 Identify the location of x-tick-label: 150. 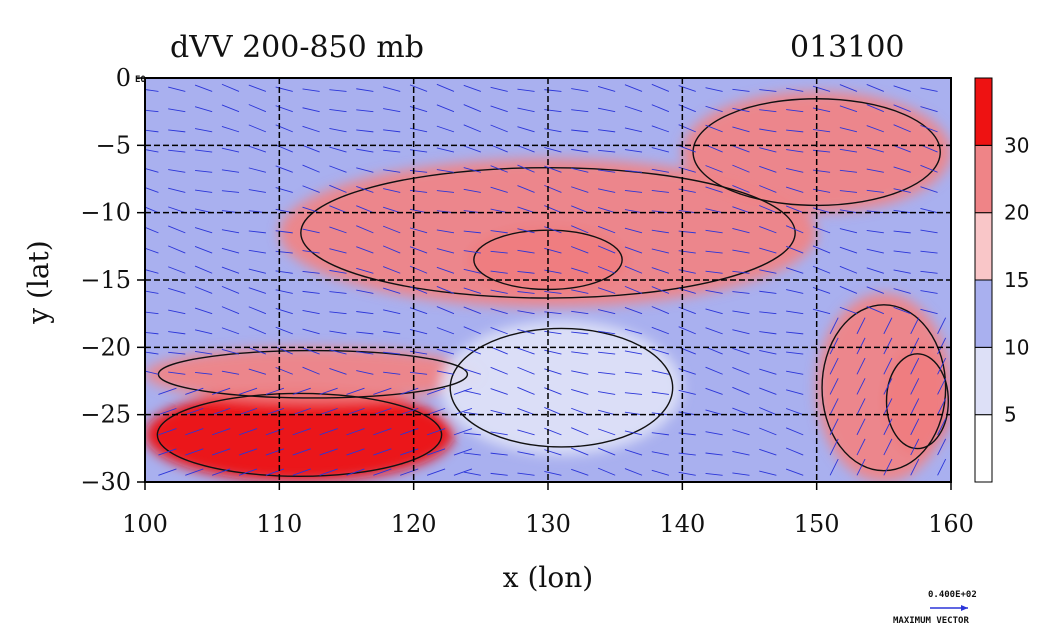
(817, 524).